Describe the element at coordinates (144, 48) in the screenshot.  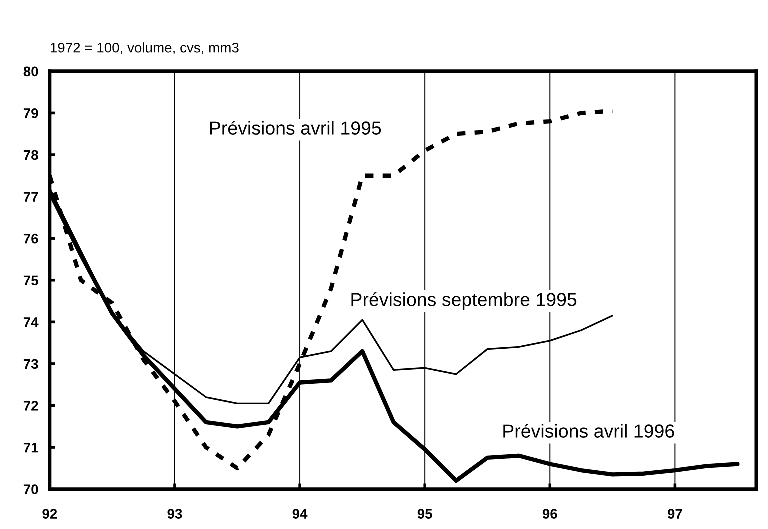
I see `chart-title: 1972 = 100, volume, cvs, mm3` at that location.